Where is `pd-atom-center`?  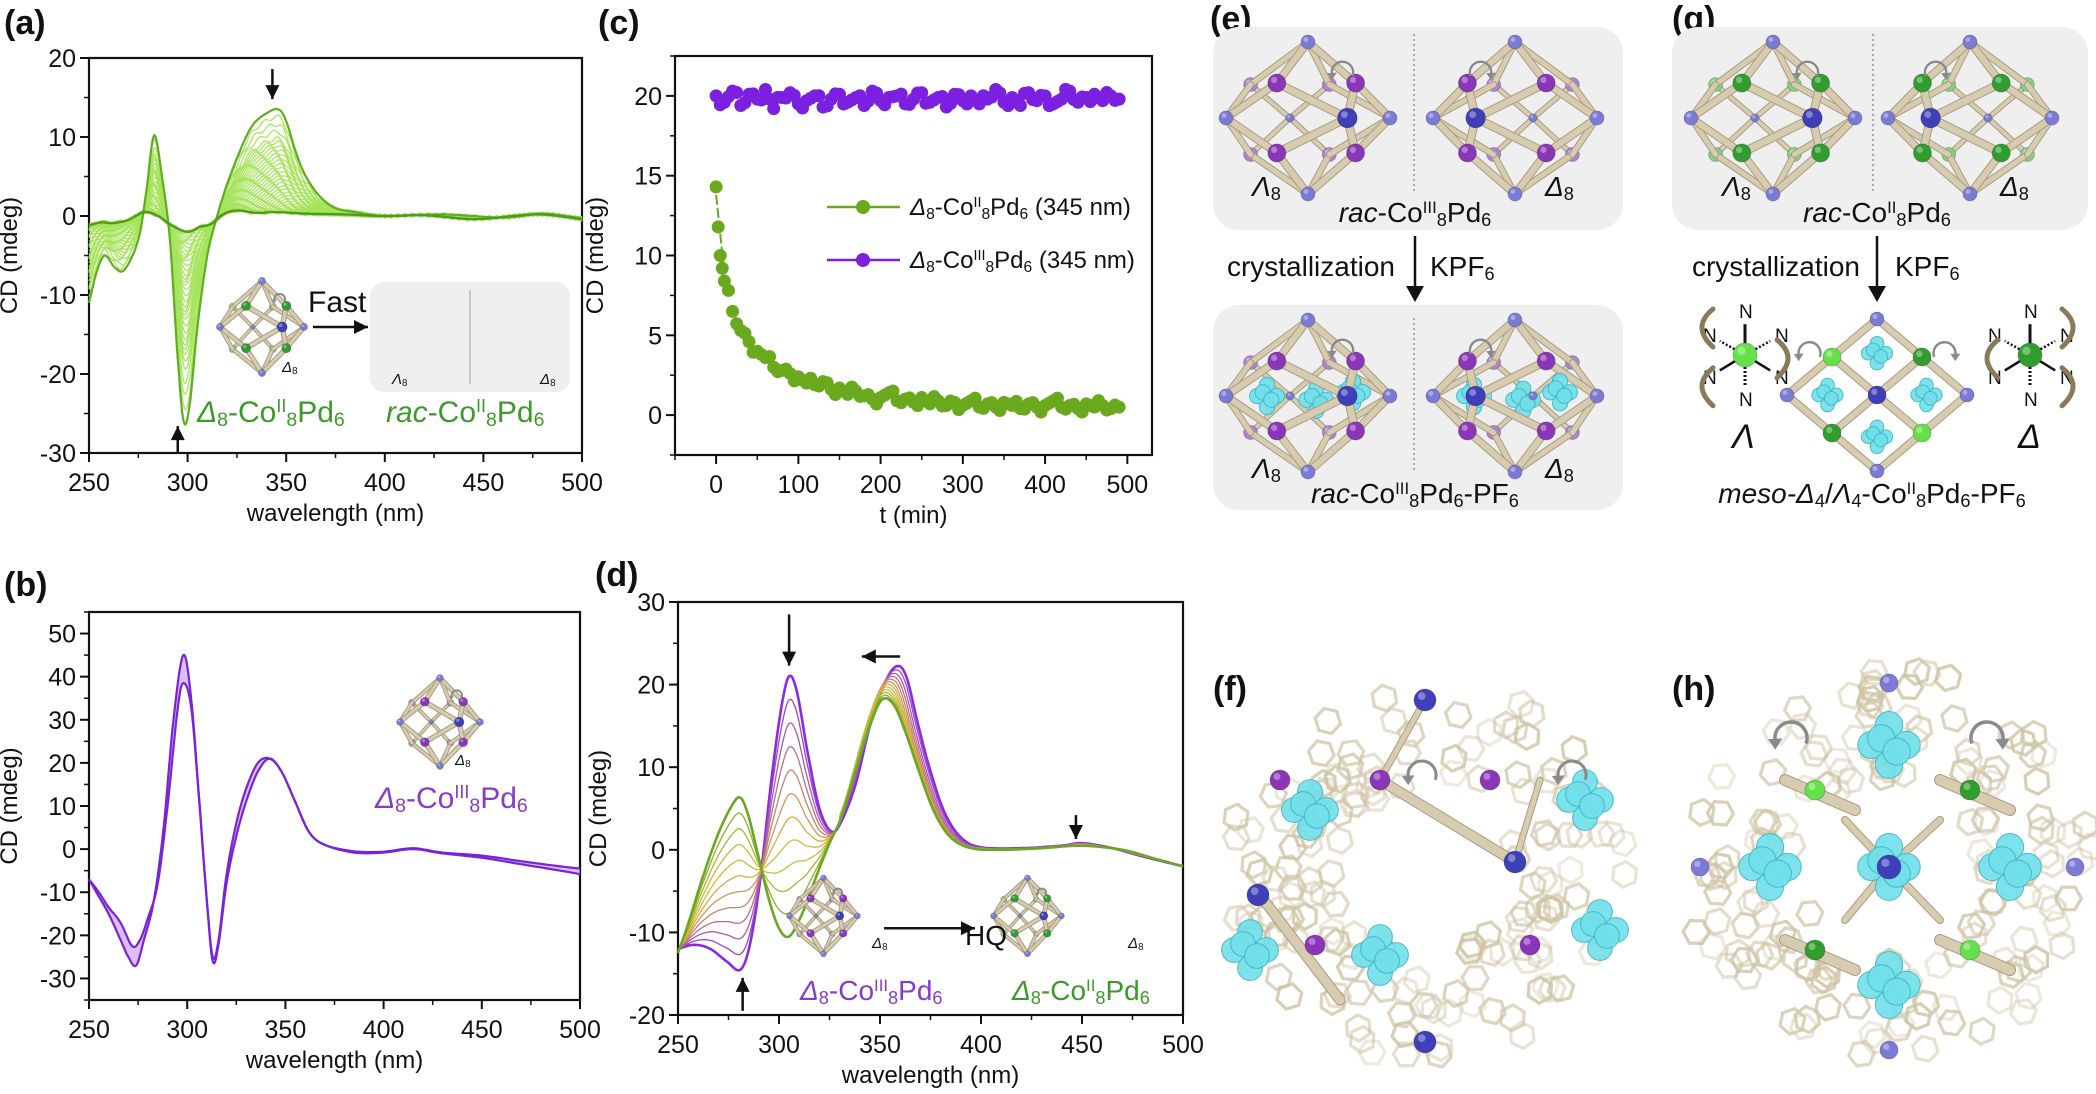 pd-atom-center is located at coordinates (1889, 867).